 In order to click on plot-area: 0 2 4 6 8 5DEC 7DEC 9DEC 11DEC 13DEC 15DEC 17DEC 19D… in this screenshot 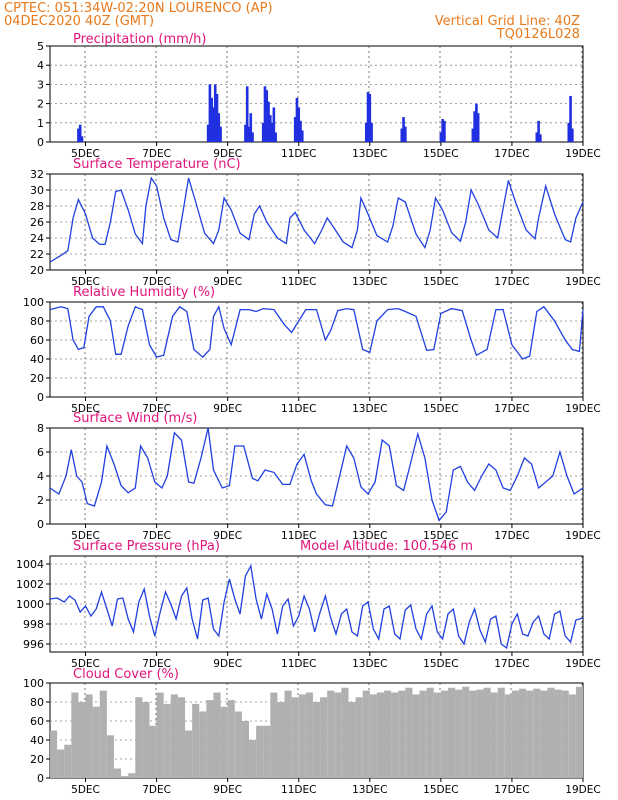, I will do `click(319, 482)`.